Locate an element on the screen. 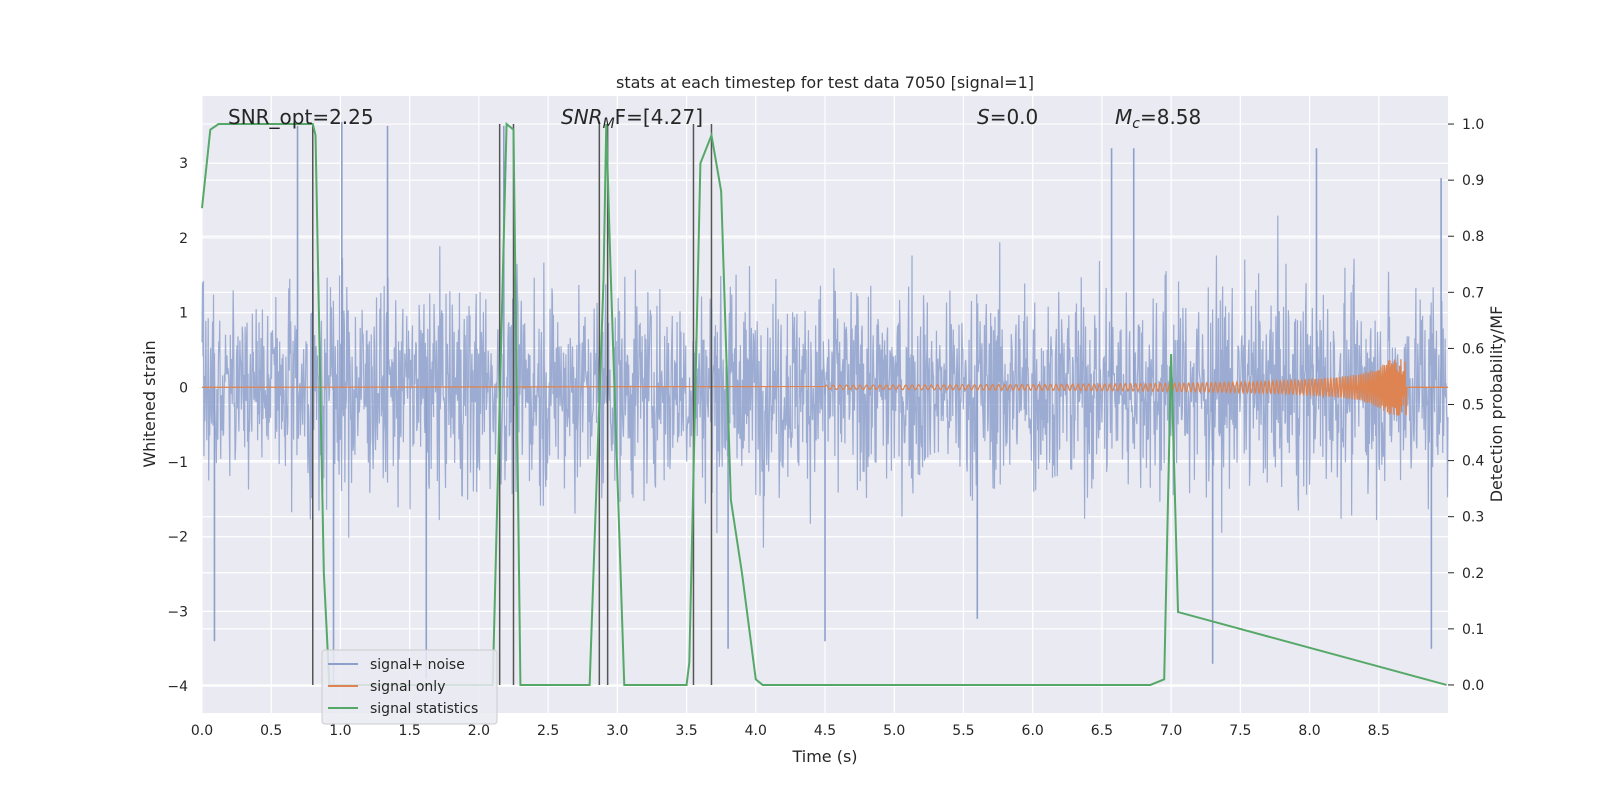 The image size is (1600, 800). x-tick-label: 8.0 is located at coordinates (1309, 731).